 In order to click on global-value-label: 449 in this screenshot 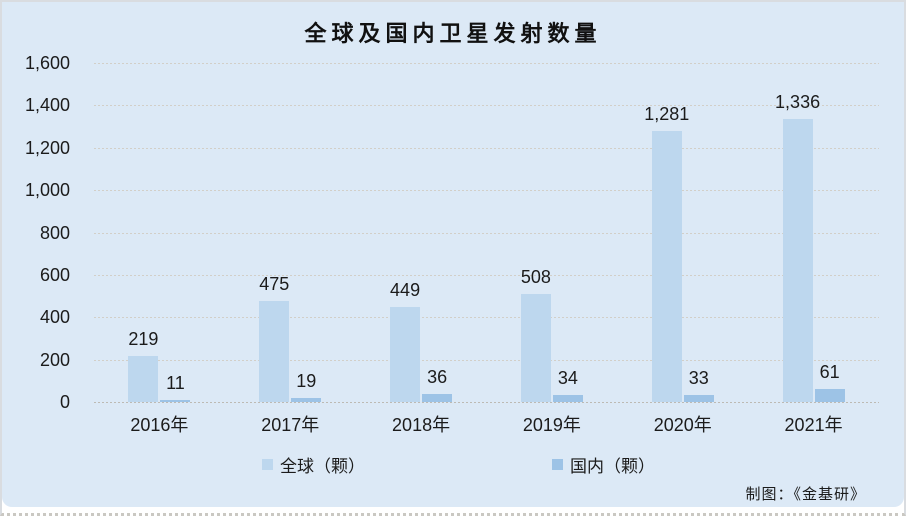, I will do `click(405, 289)`.